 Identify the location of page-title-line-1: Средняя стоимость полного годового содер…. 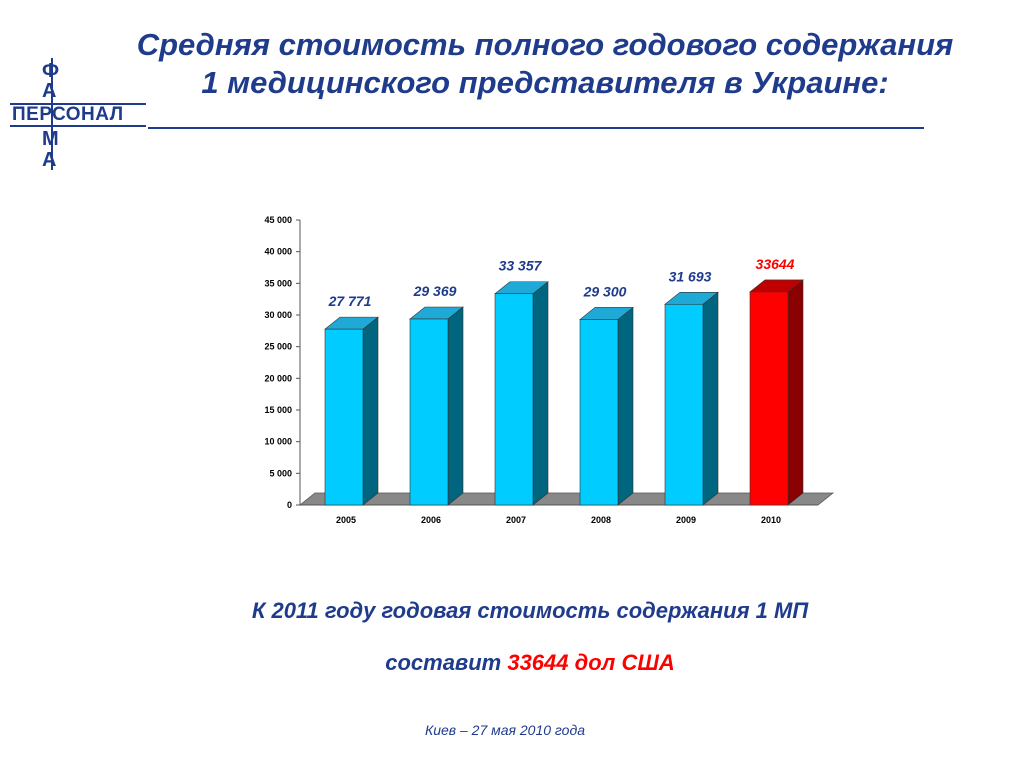
(545, 44).